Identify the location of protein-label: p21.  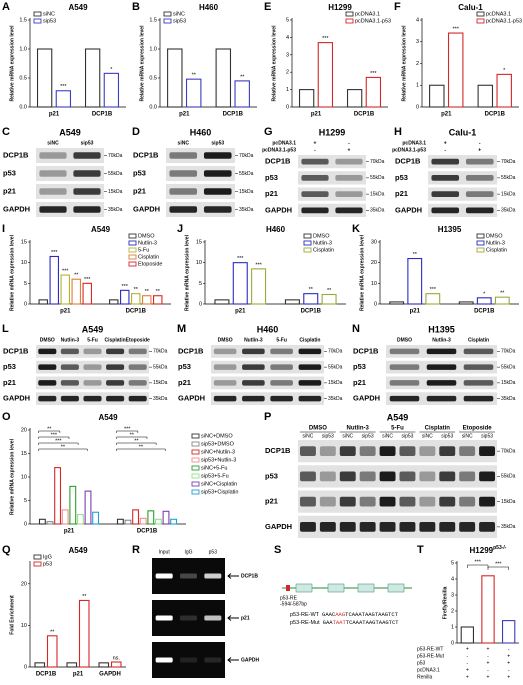
(9, 382).